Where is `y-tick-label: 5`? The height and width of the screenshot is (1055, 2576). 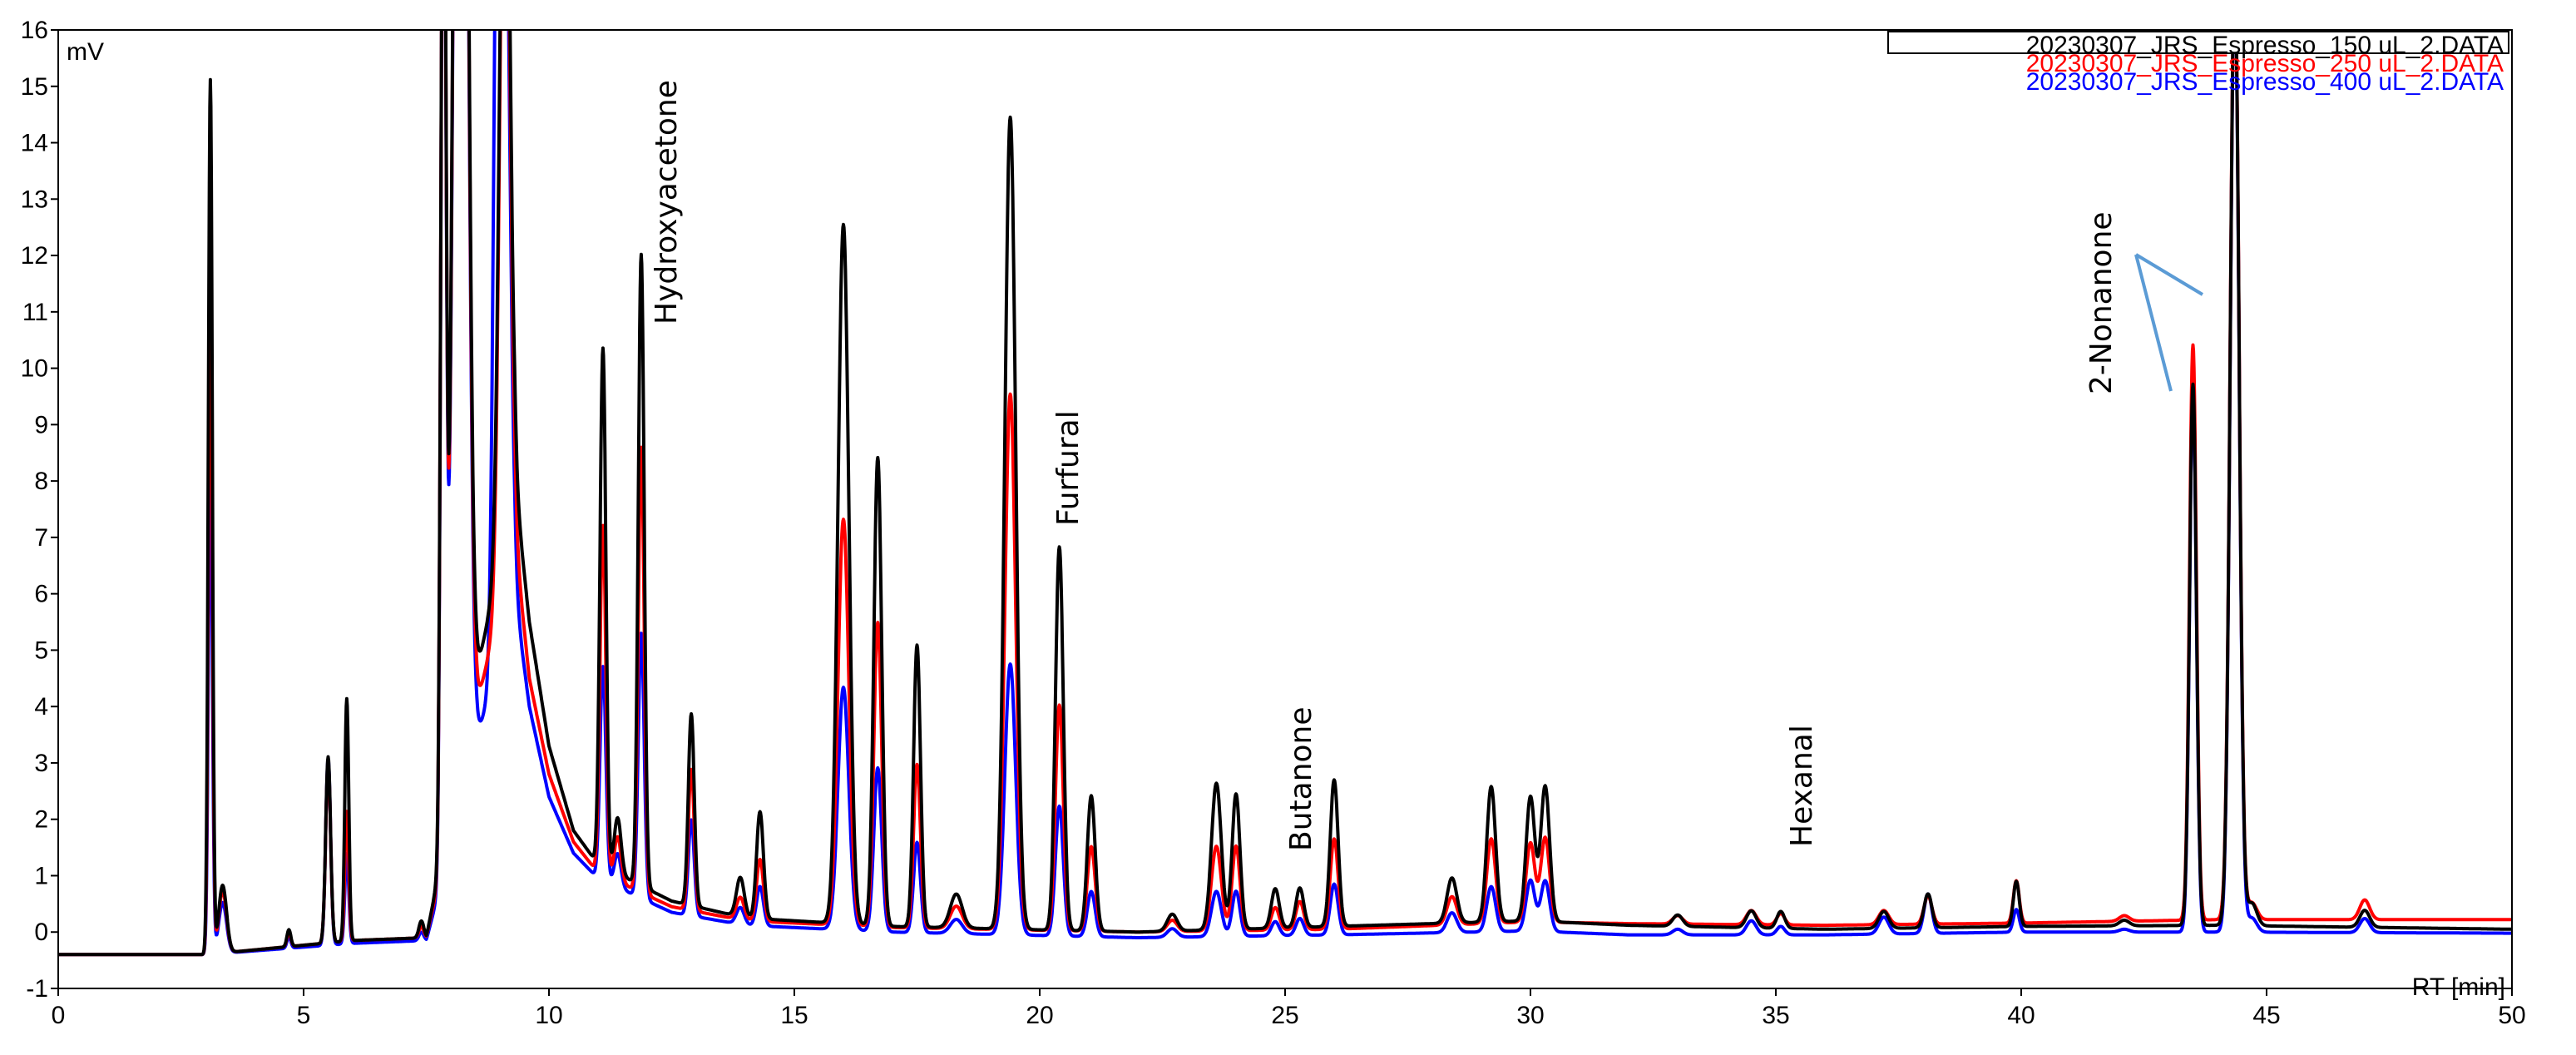 y-tick-label: 5 is located at coordinates (41, 650).